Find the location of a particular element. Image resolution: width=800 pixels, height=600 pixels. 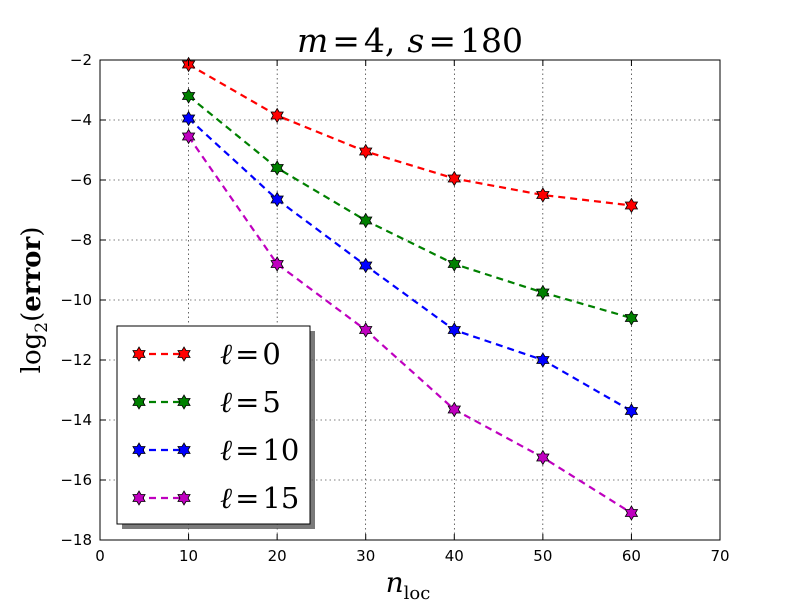

x-tick-label: 10 is located at coordinates (188, 556).